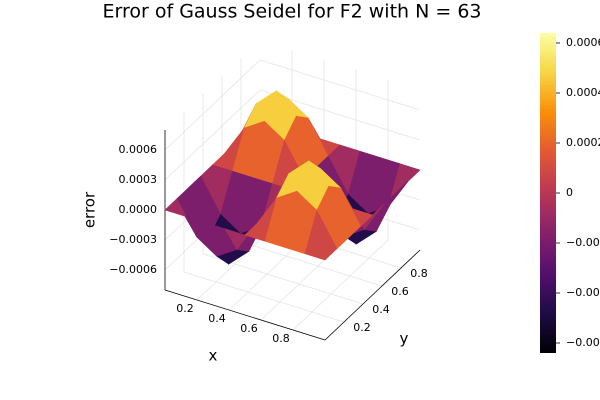  I want to click on colorbar-tick-label: 0, so click(569, 192).